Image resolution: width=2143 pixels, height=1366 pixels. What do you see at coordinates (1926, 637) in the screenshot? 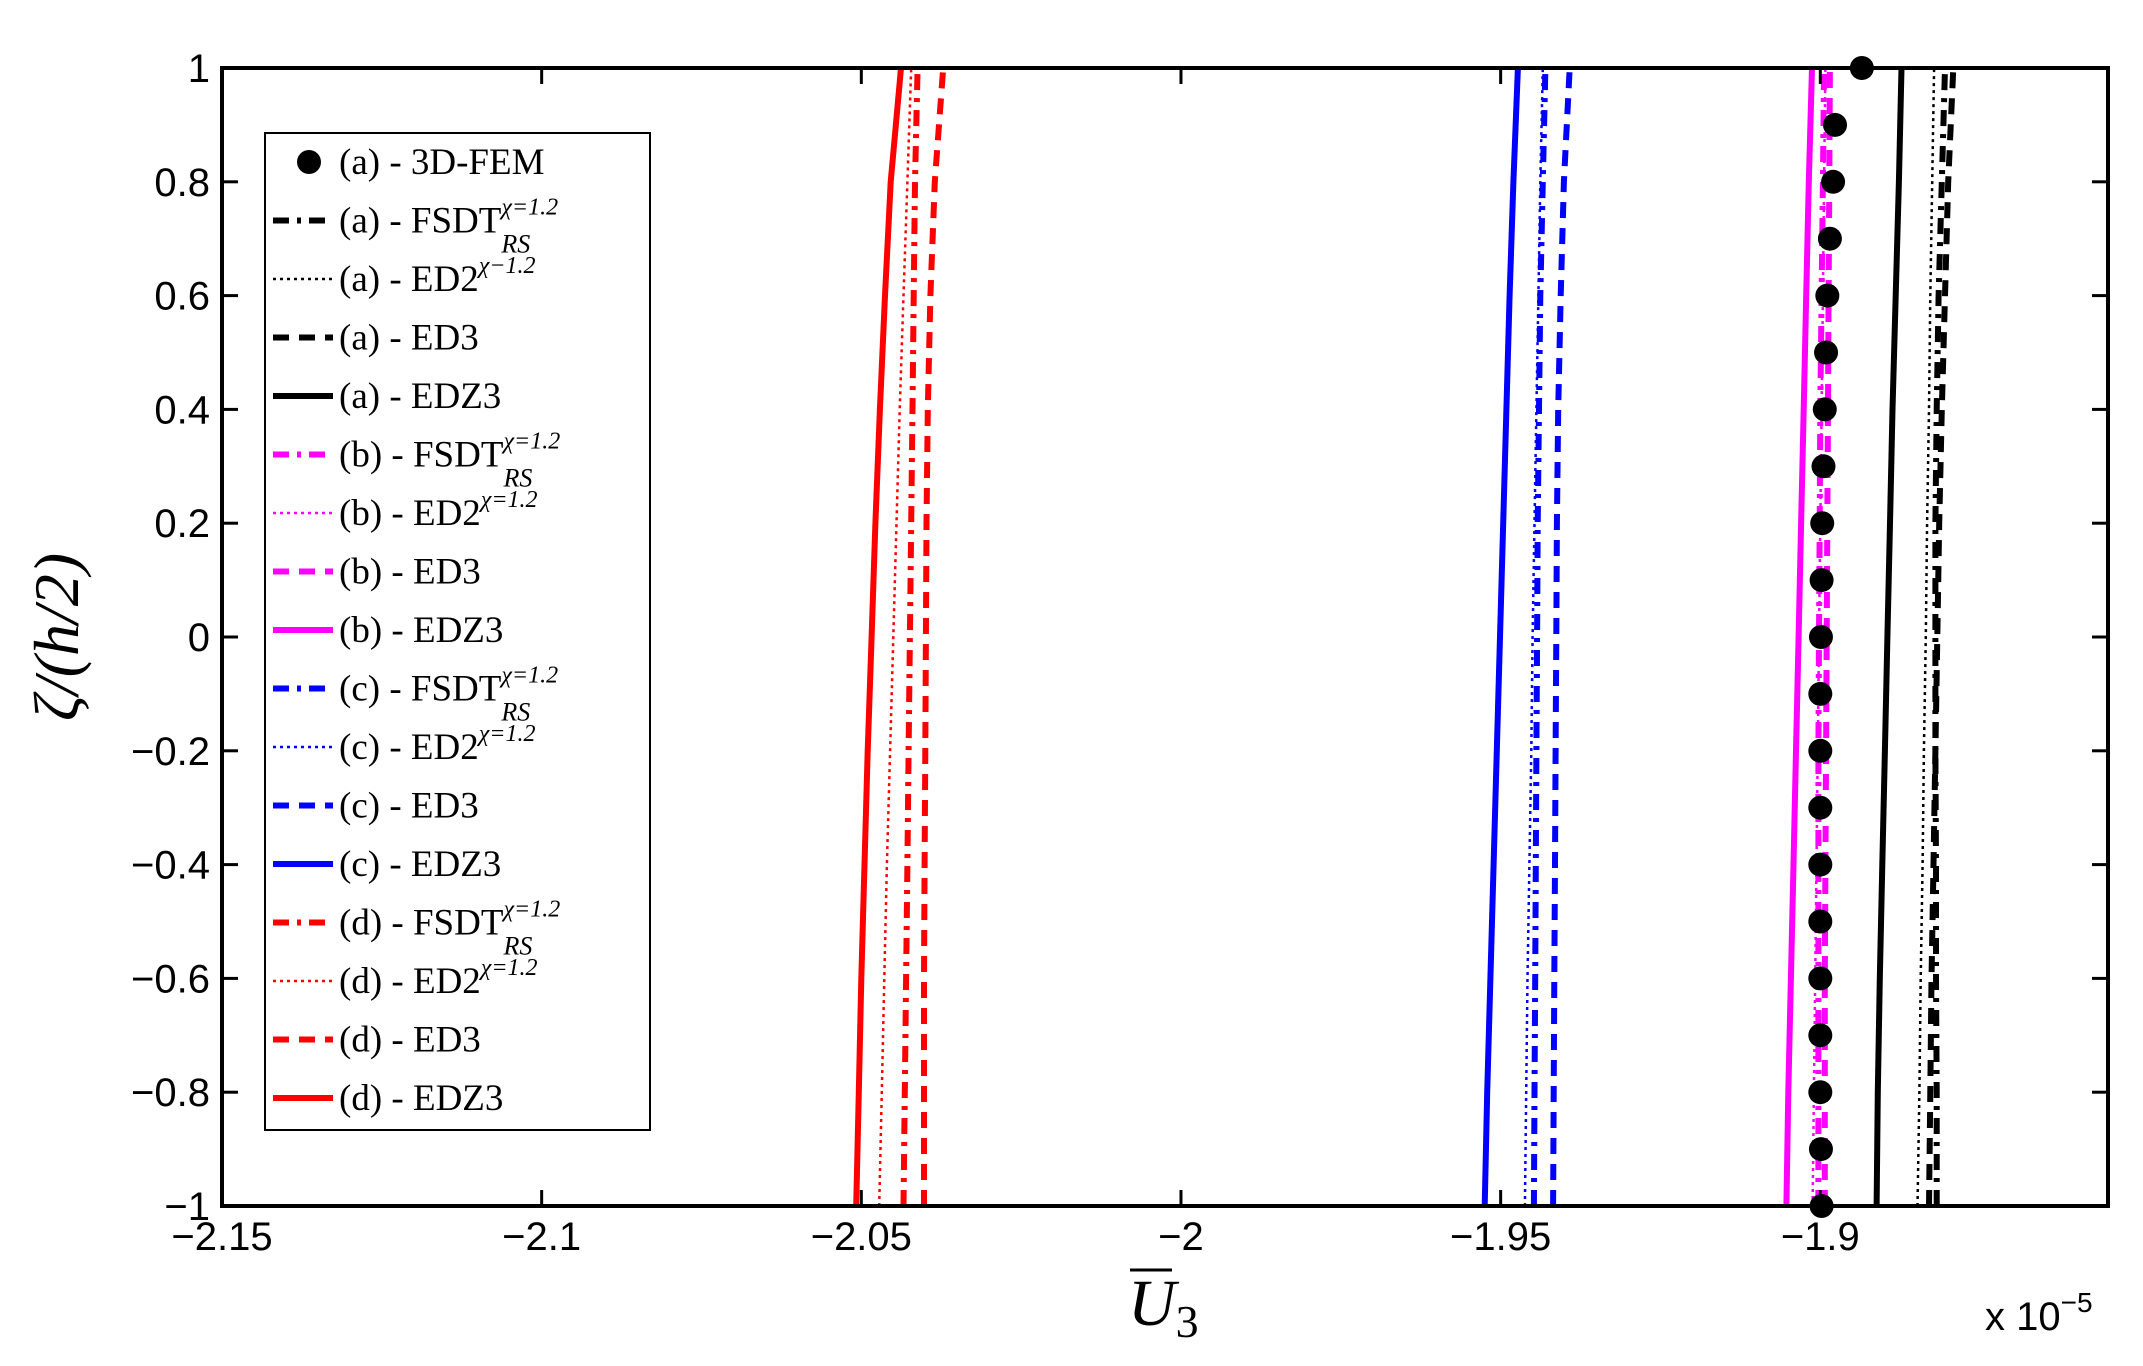
I see `series-a-ed2-1-2-line` at bounding box center [1926, 637].